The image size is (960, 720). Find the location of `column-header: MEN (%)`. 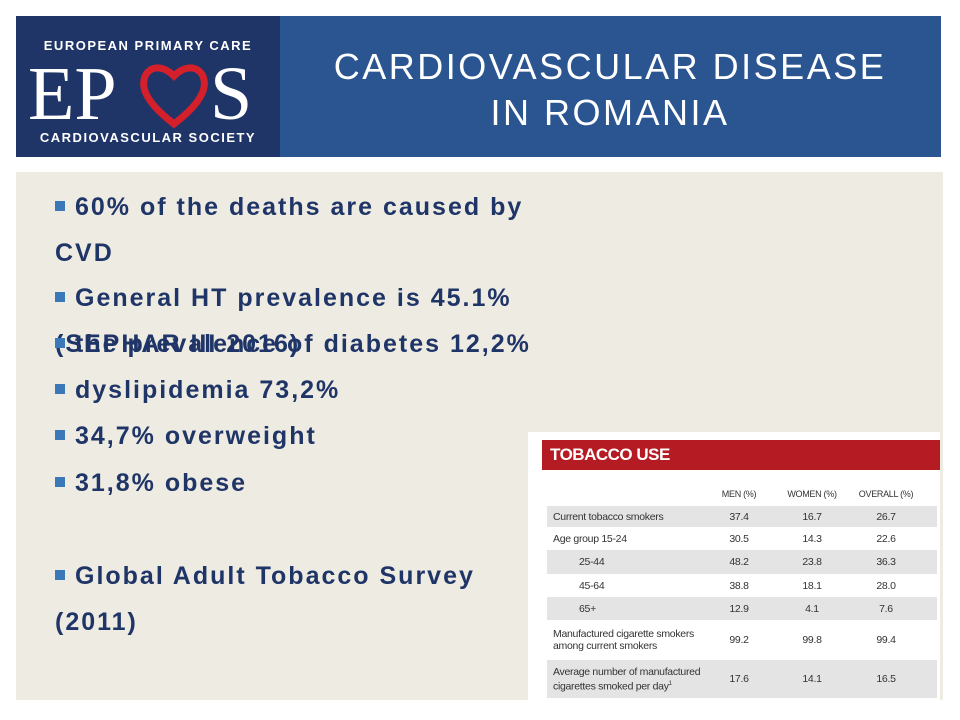

column-header: MEN (%) is located at coordinates (739, 494).